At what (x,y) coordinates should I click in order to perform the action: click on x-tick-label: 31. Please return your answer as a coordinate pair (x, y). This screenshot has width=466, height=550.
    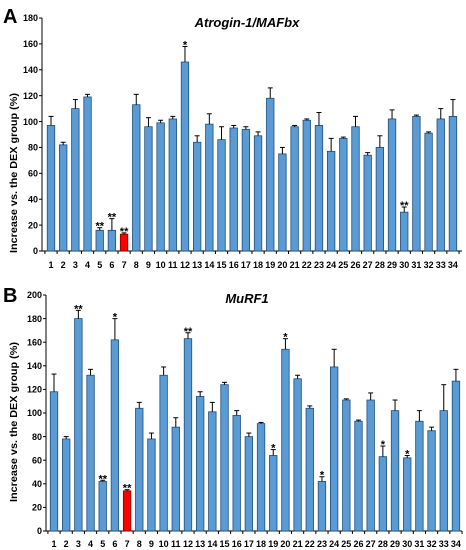
    Looking at the image, I should click on (419, 544).